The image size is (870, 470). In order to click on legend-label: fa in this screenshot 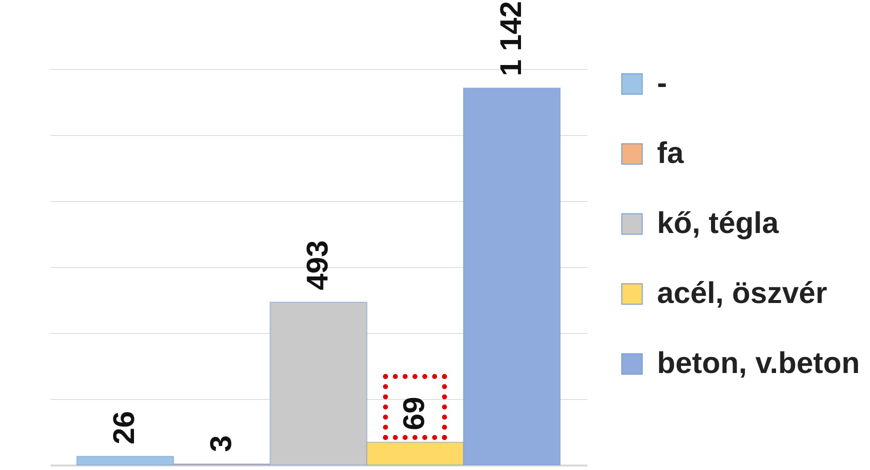, I will do `click(670, 153)`.